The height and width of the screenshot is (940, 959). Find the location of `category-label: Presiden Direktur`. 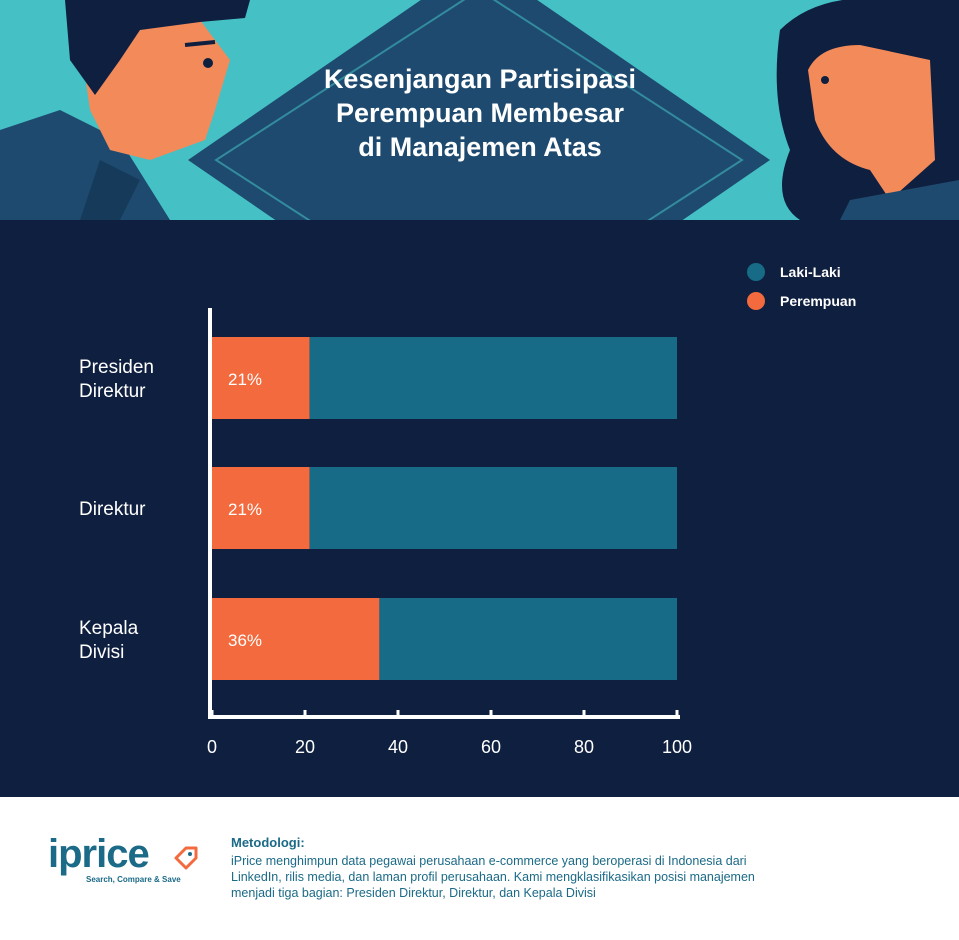

category-label: Presiden Direktur is located at coordinates (116, 379).